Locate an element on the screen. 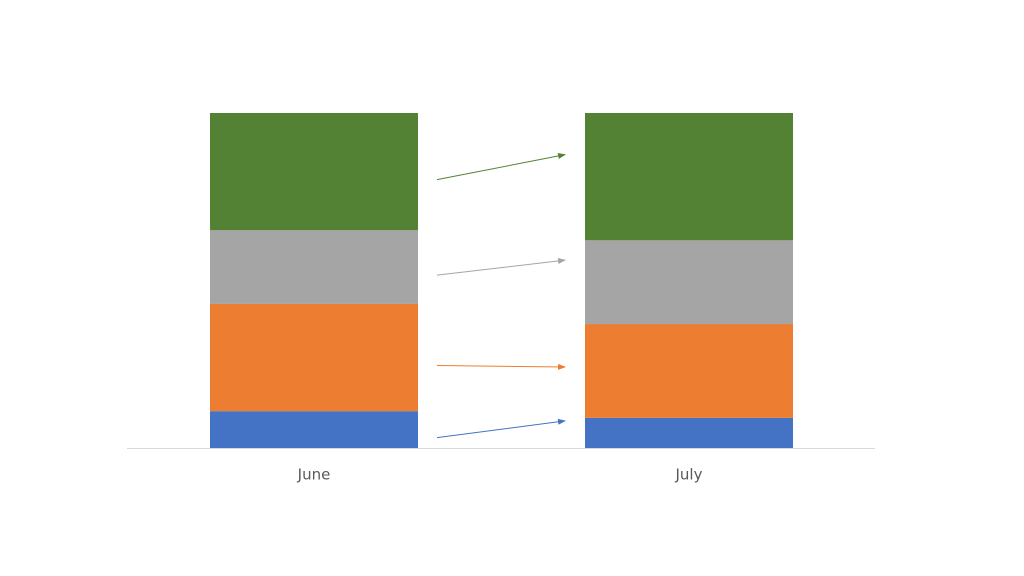 Image resolution: width=1024 pixels, height=576 pixels. x-tick-label: June is located at coordinates (314, 475).